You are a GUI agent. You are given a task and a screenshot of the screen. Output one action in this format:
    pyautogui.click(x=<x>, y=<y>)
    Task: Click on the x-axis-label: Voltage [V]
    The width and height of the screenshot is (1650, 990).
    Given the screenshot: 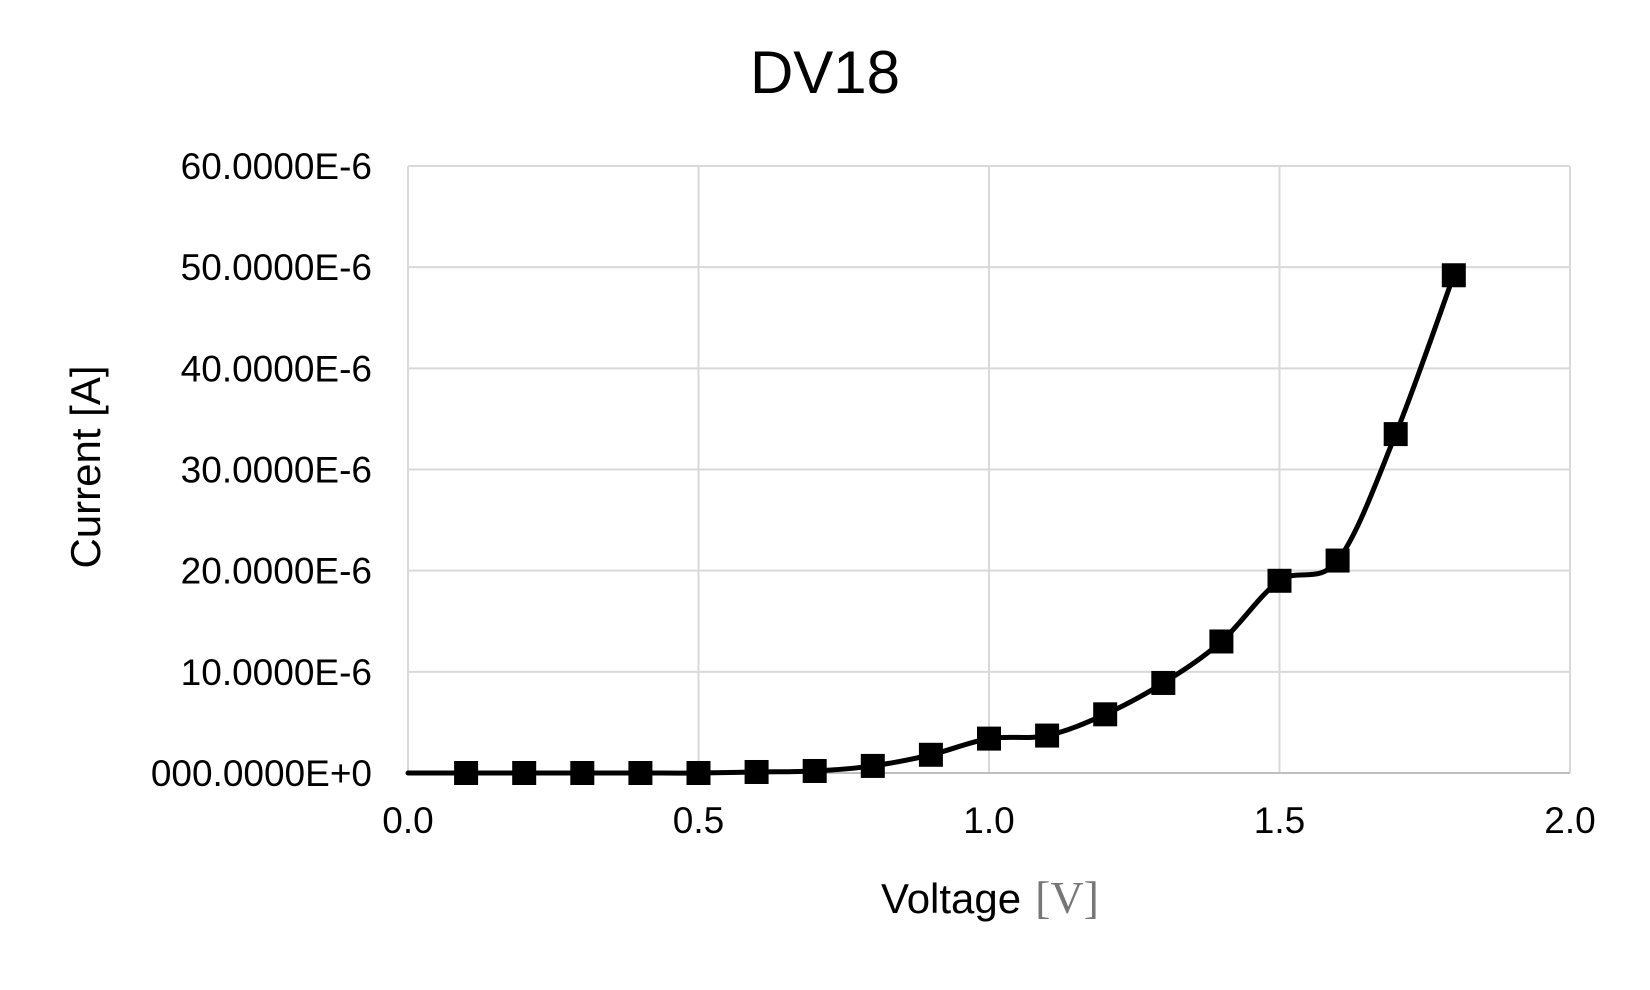 What is the action you would take?
    pyautogui.click(x=990, y=897)
    